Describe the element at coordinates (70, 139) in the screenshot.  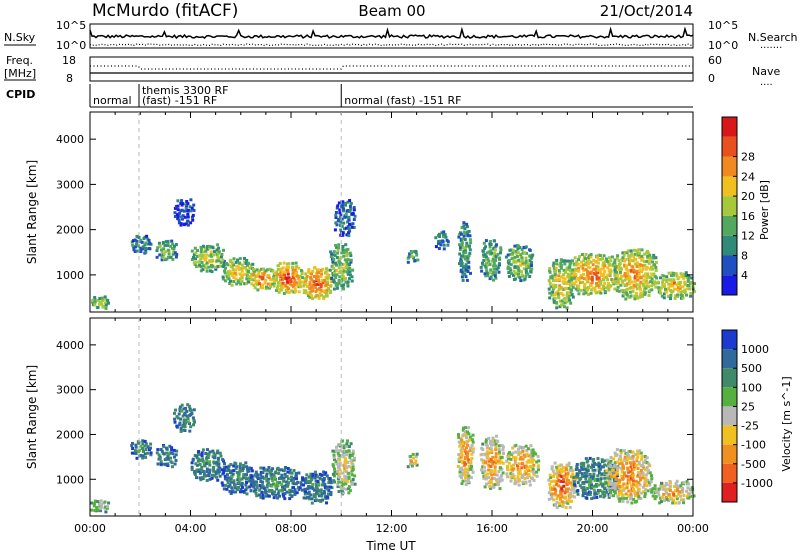
I see `y-tick-label: 4000` at that location.